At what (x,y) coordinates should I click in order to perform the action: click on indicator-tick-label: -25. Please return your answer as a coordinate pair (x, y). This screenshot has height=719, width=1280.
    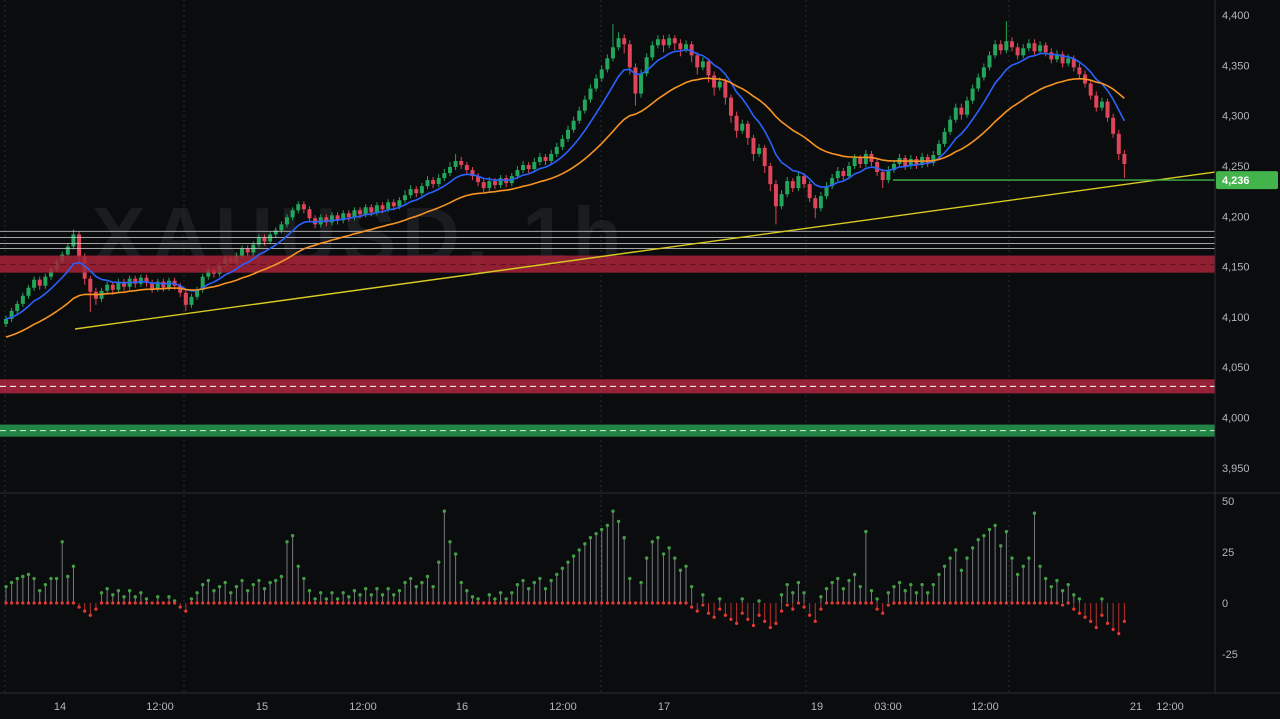
    Looking at the image, I should click on (1230, 655).